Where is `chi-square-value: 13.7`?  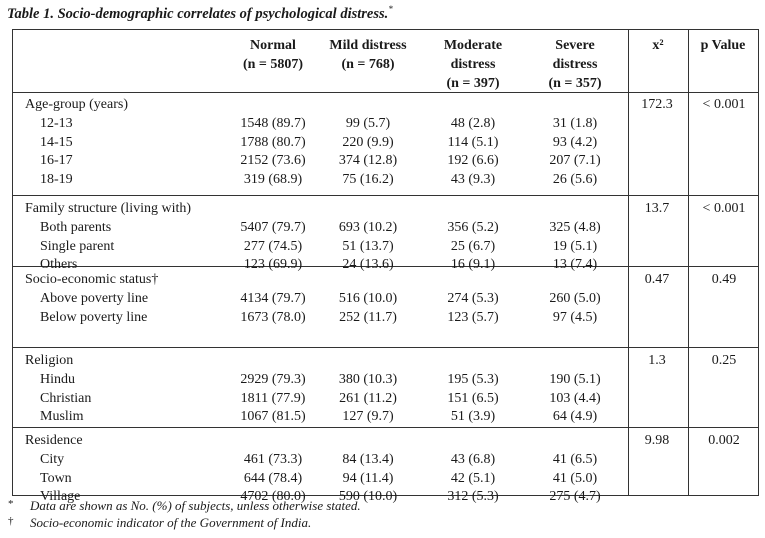
chi-square-value: 13.7 is located at coordinates (657, 208).